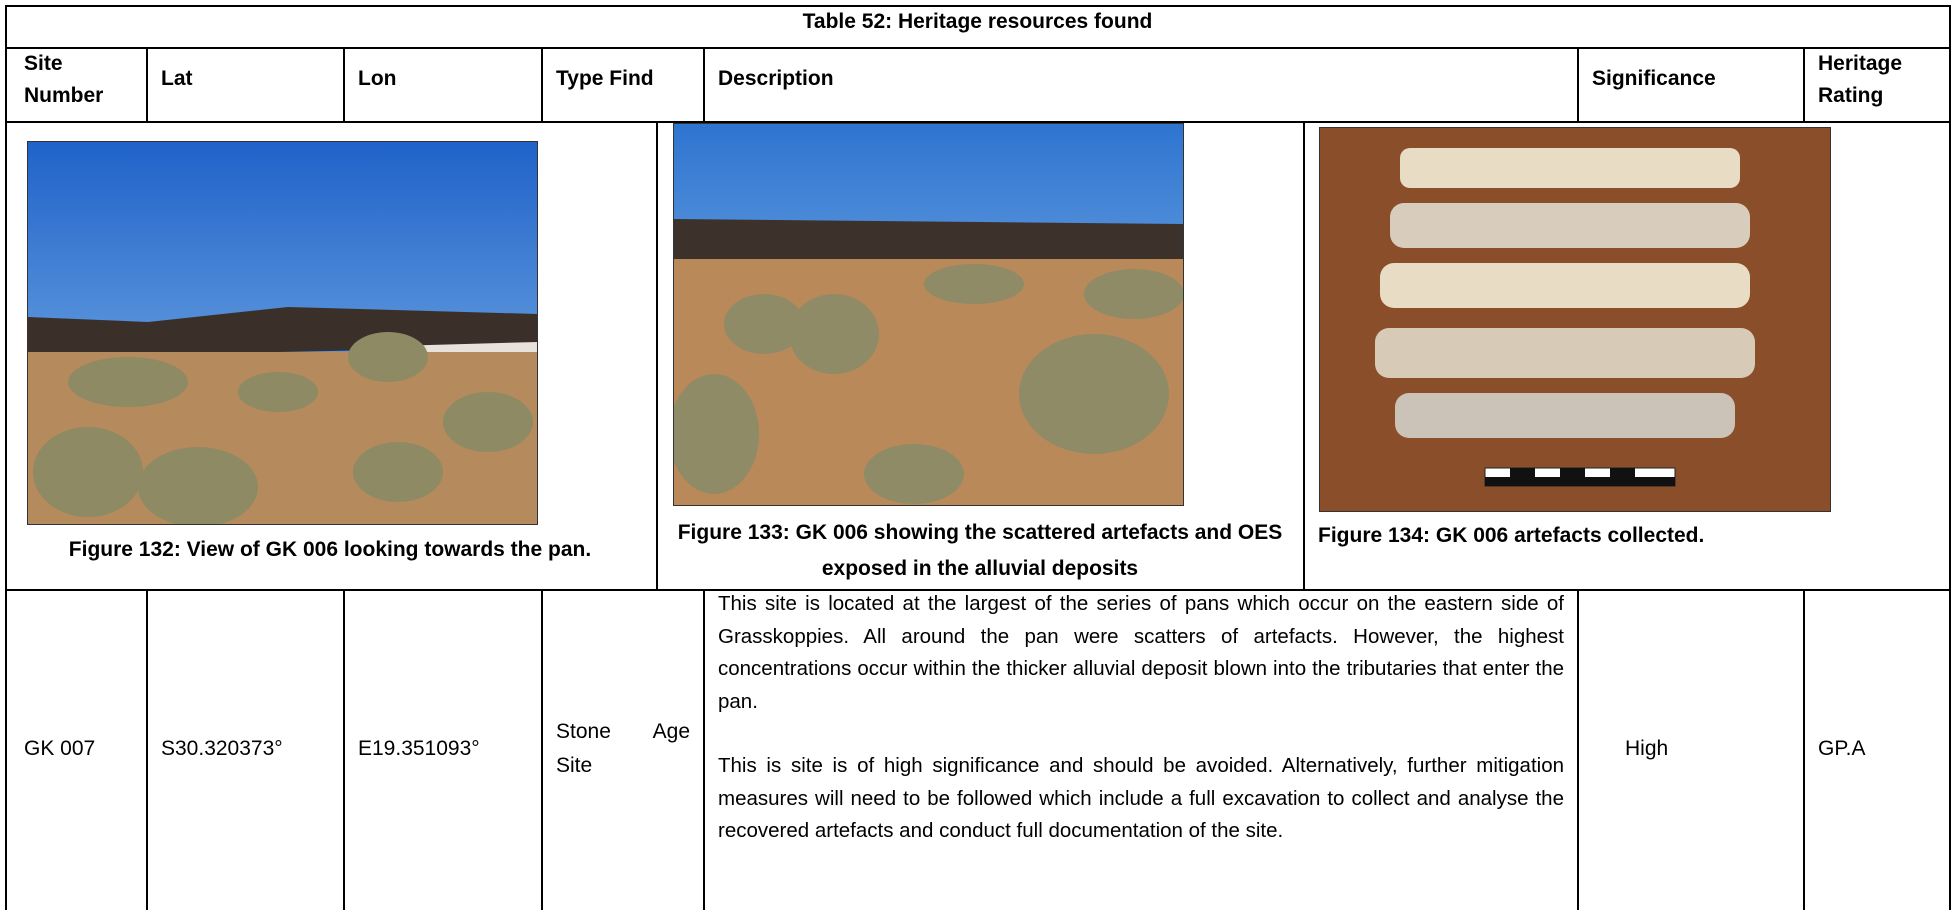 This screenshot has height=910, width=1951. What do you see at coordinates (1511, 535) in the screenshot?
I see `figure-caption: Figure 134: GK 006 artefacts collected.` at bounding box center [1511, 535].